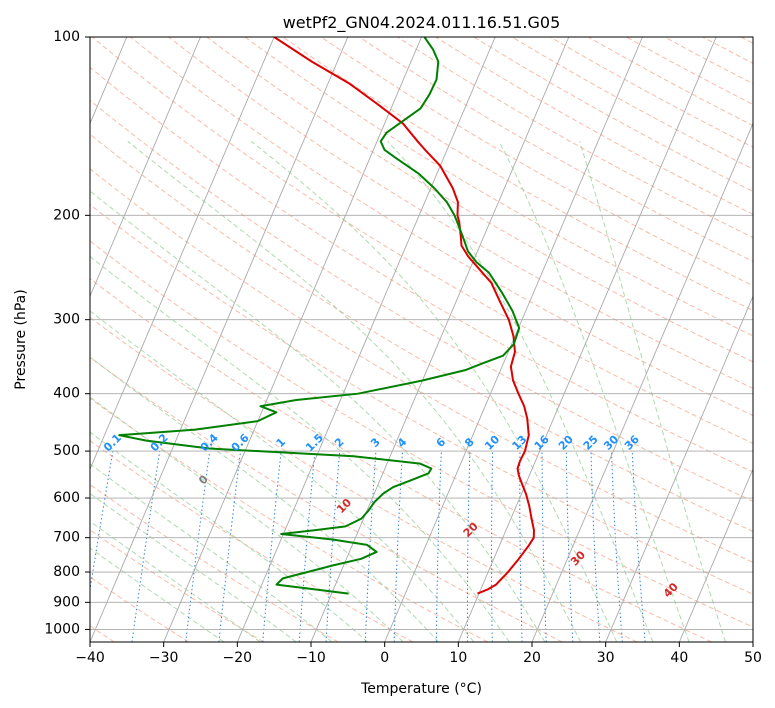  What do you see at coordinates (421, 689) in the screenshot?
I see `x-axis-label: Temperature (°C)` at bounding box center [421, 689].